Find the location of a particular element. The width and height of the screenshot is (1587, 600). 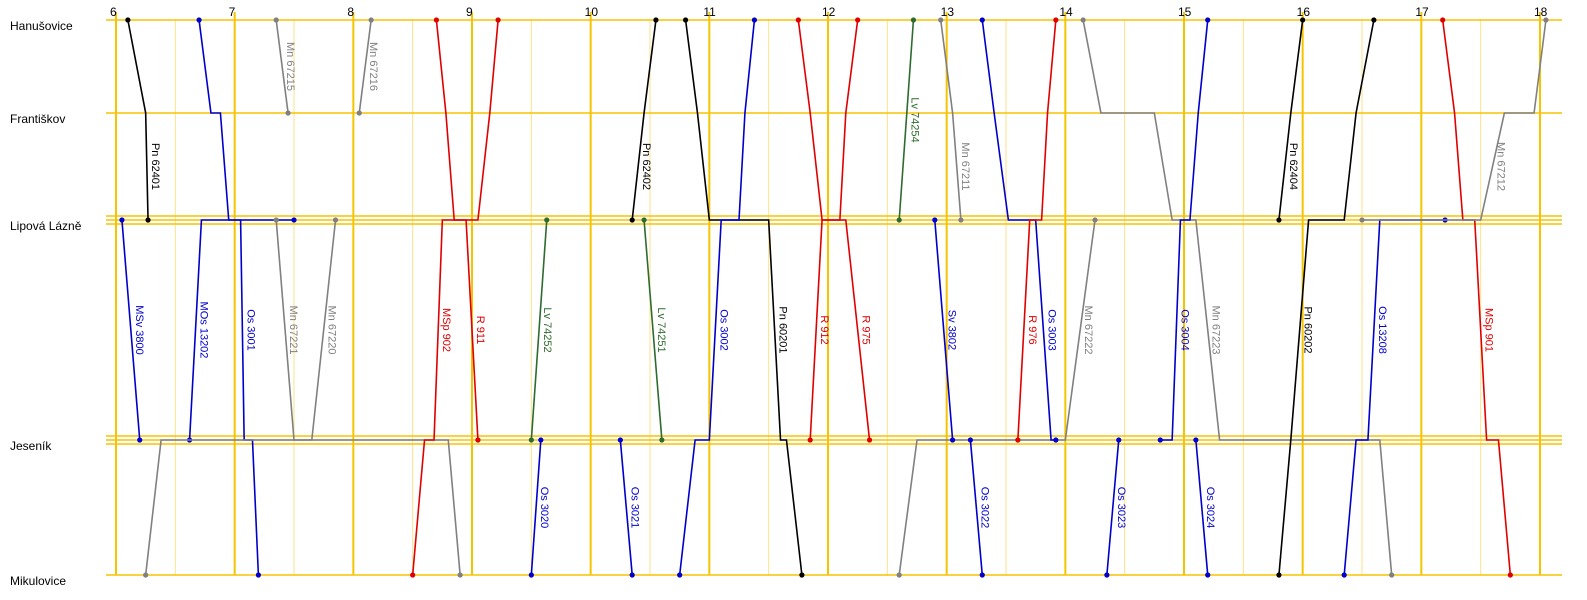

train-label: Mn 67215 is located at coordinates (290, 66).